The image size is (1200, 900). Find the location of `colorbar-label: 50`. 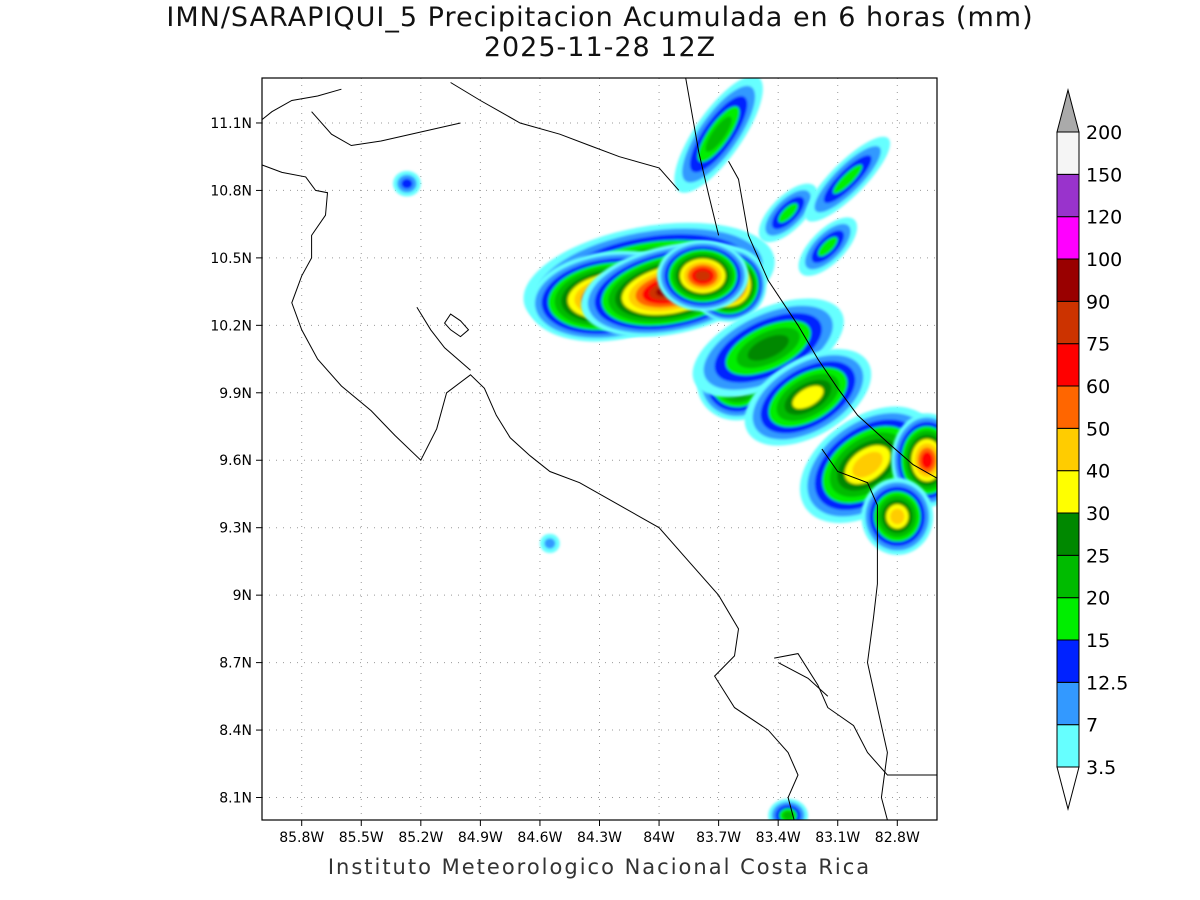

colorbar-label: 50 is located at coordinates (1098, 429).